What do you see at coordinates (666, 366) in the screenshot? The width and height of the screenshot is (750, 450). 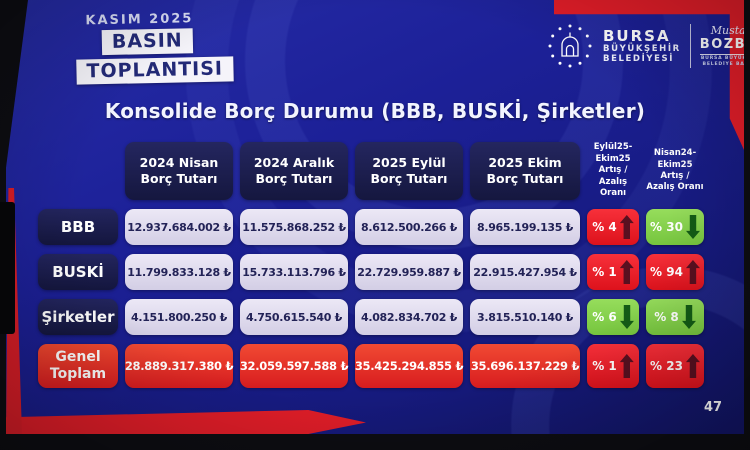 I see `change-badge-value: % 23` at bounding box center [666, 366].